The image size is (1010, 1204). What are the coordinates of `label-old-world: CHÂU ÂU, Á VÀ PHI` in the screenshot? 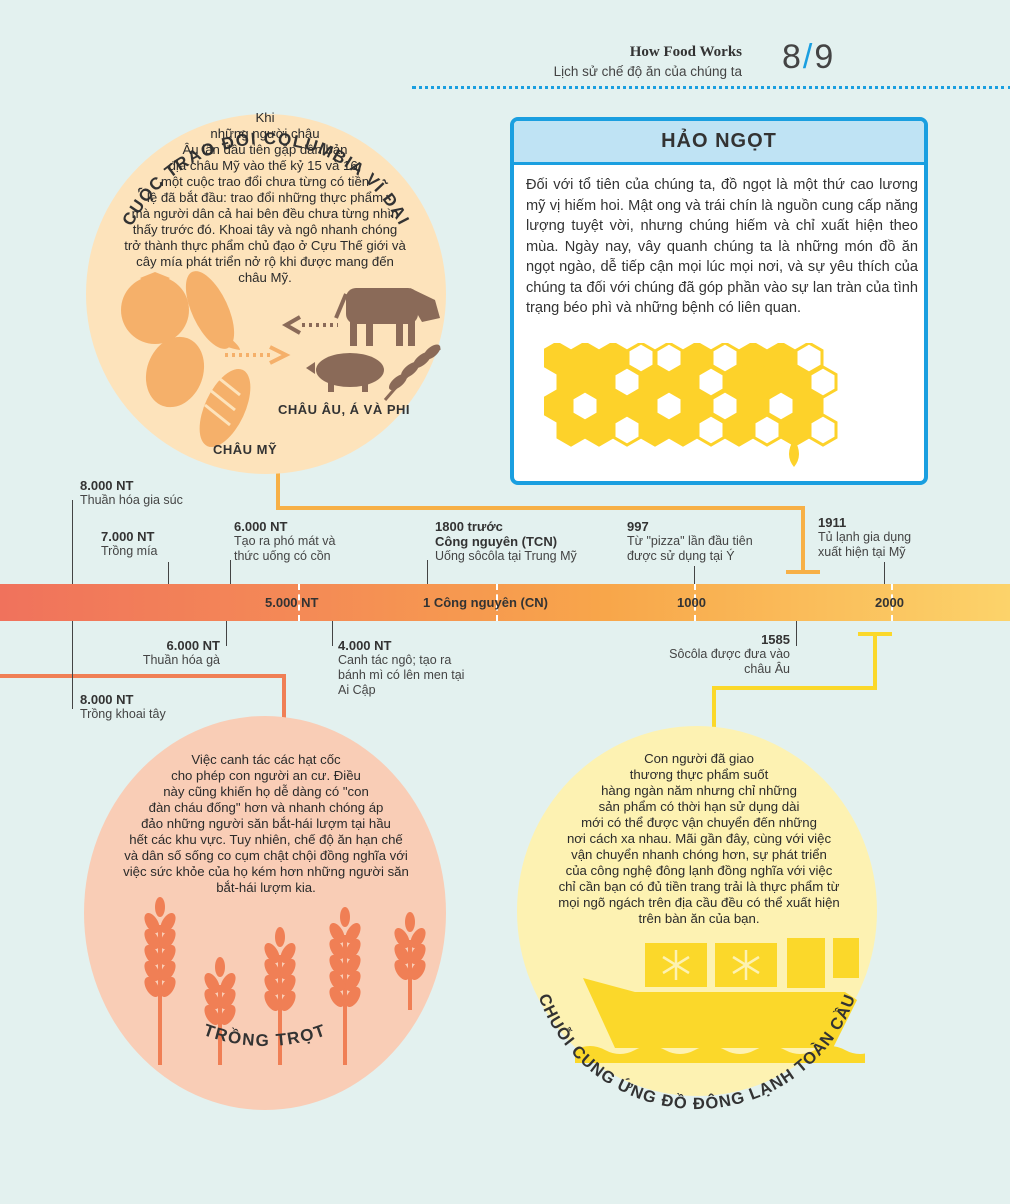 It's located at (344, 409).